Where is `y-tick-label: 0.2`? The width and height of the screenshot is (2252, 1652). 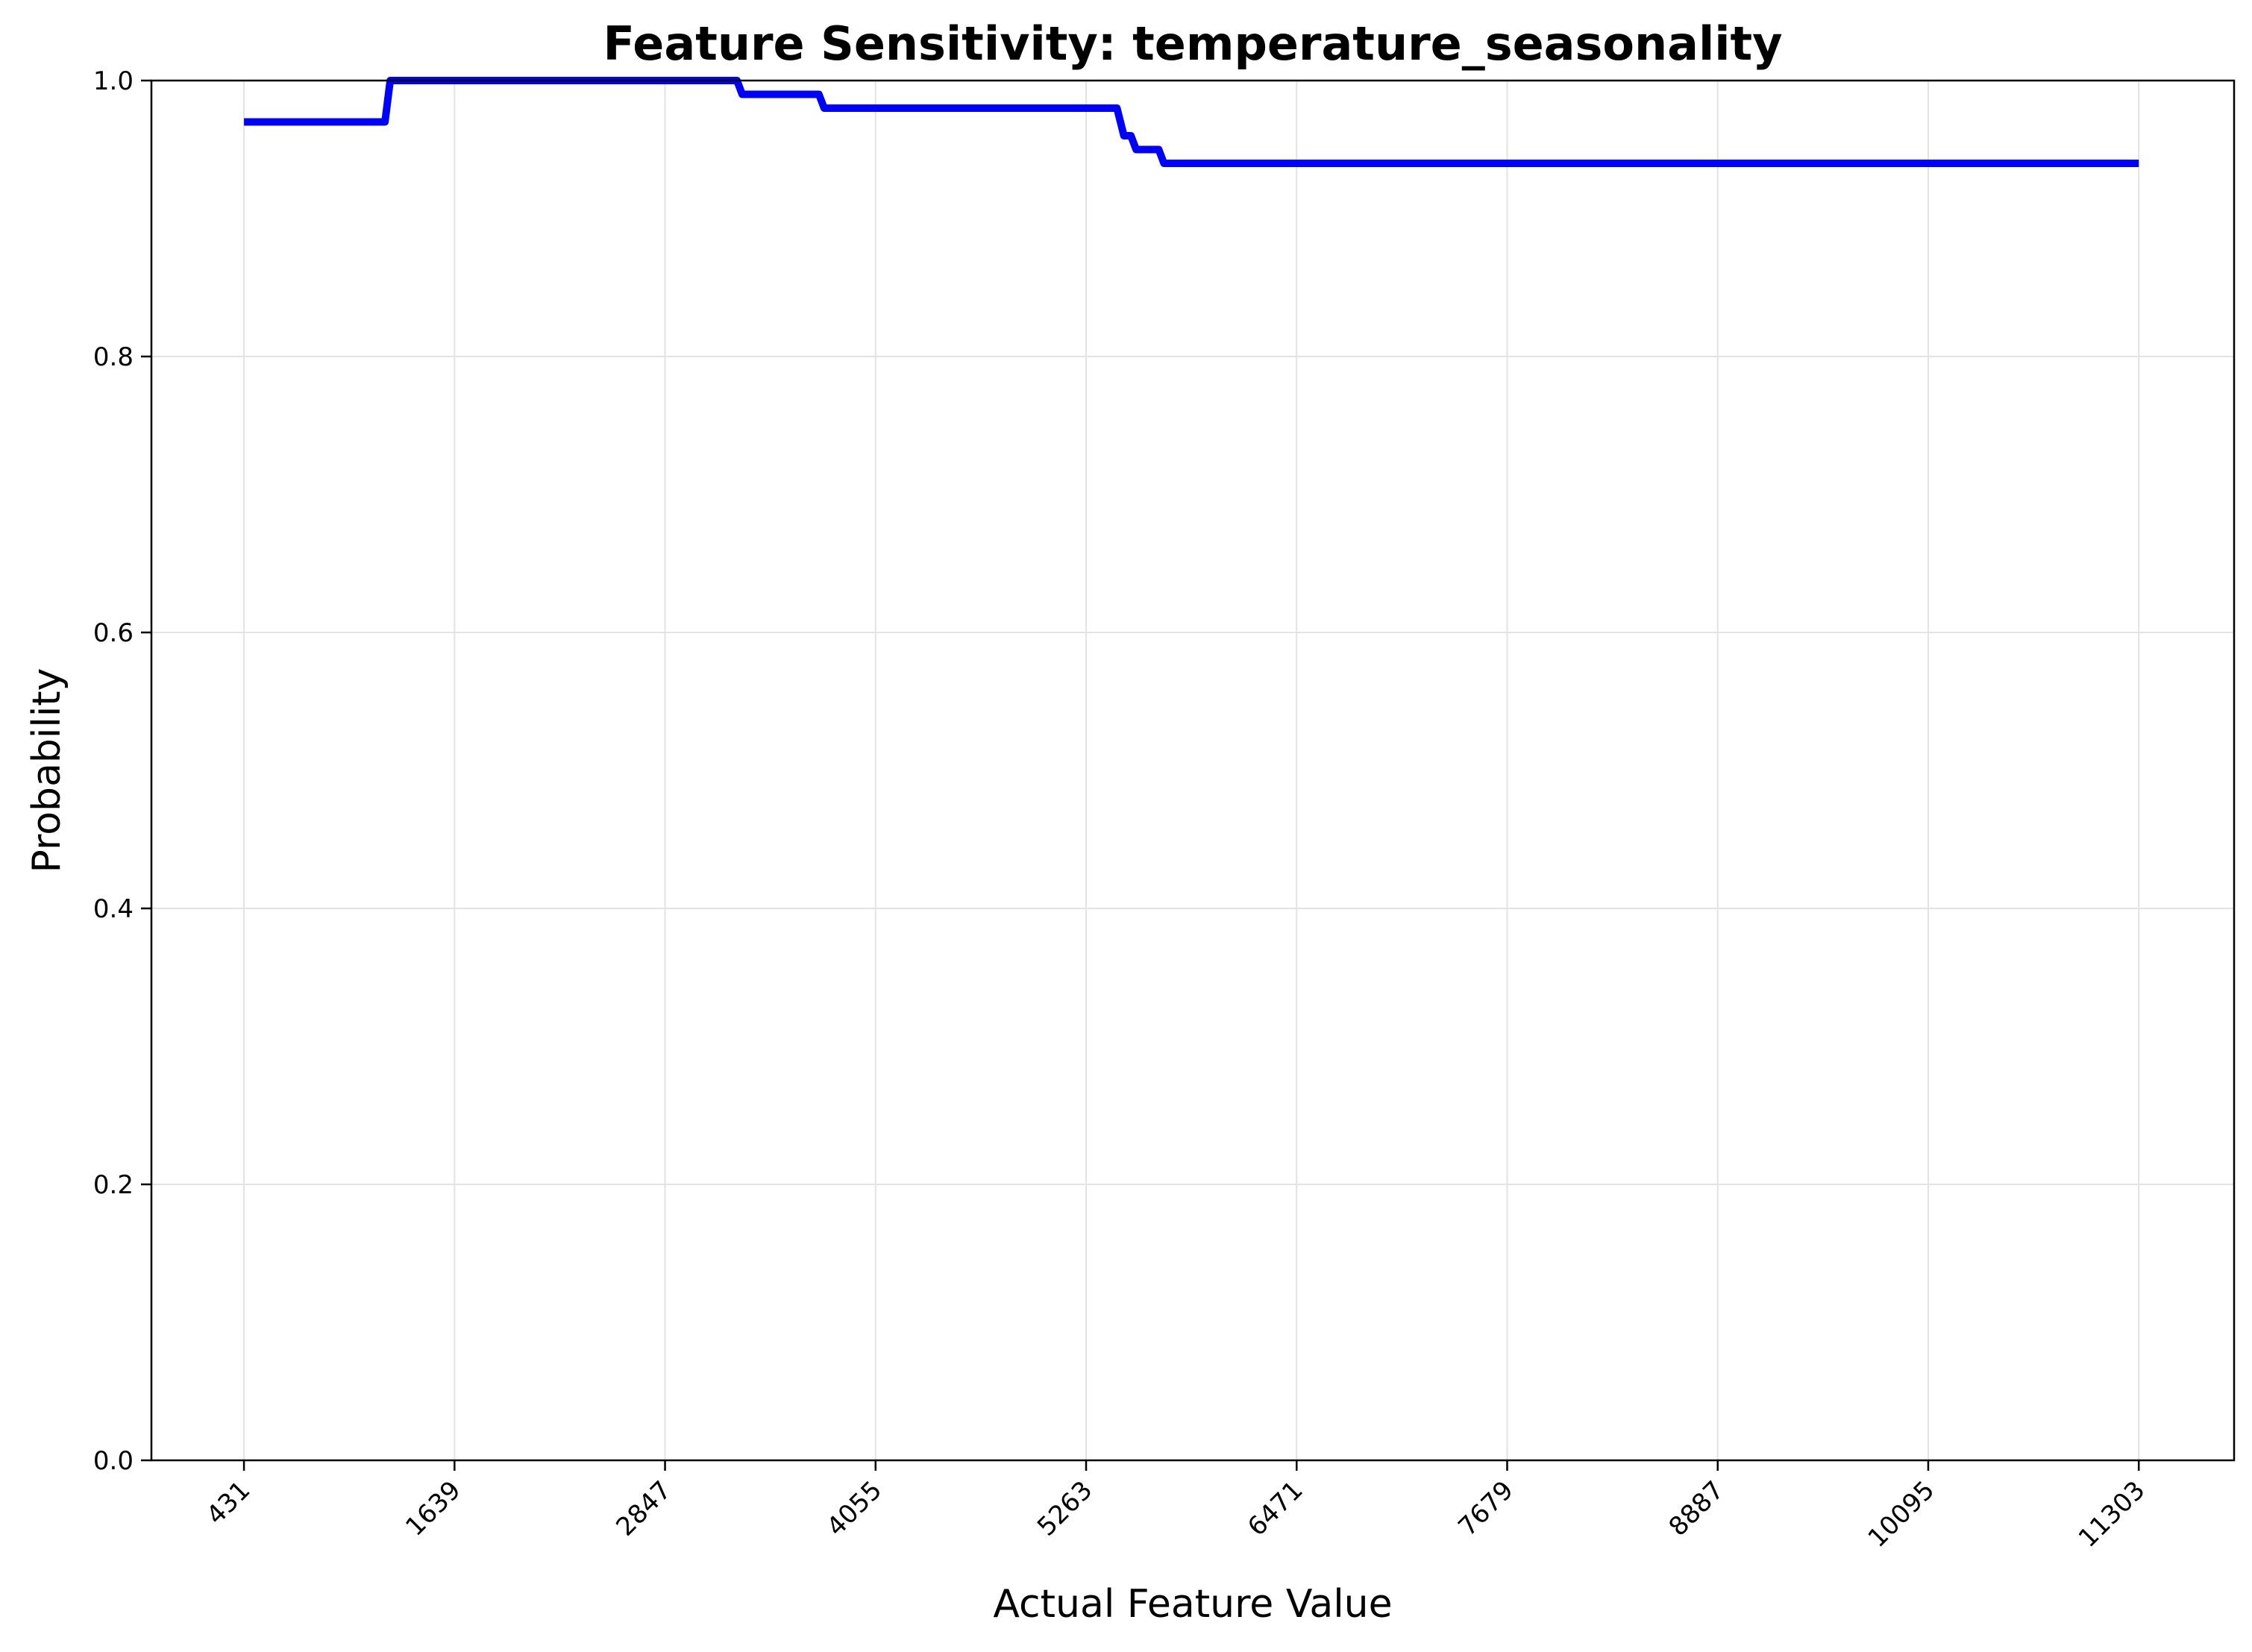 y-tick-label: 0.2 is located at coordinates (113, 1185).